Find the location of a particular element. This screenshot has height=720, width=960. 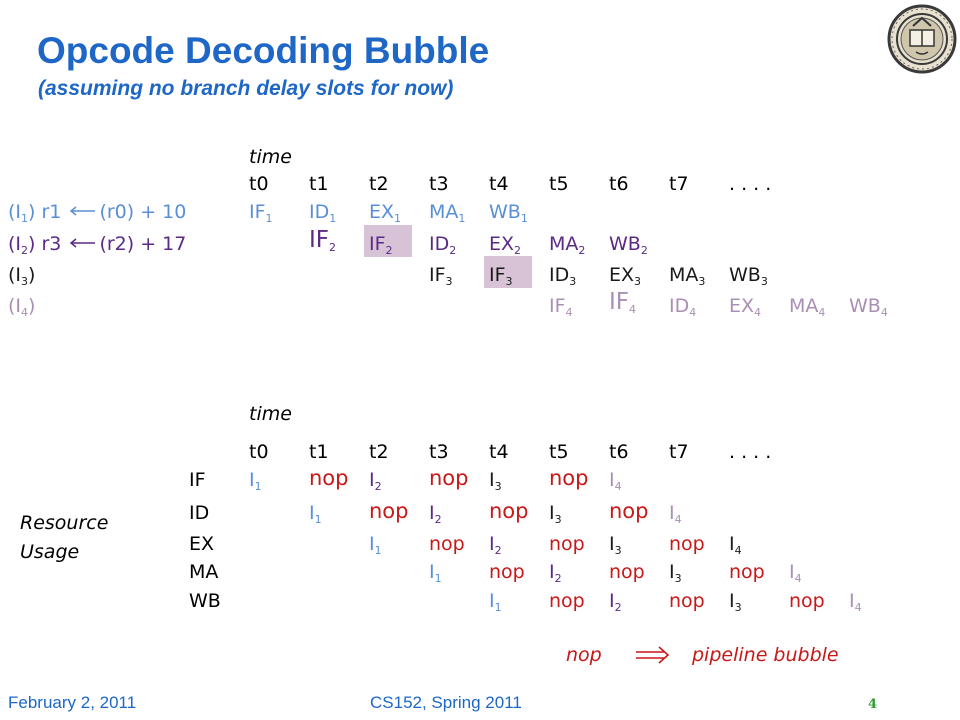

if-t6: I4 is located at coordinates (615, 481).